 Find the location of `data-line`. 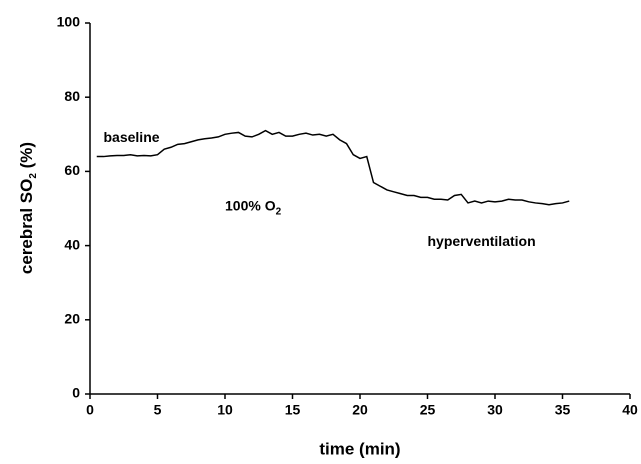

data-line is located at coordinates (333, 167).